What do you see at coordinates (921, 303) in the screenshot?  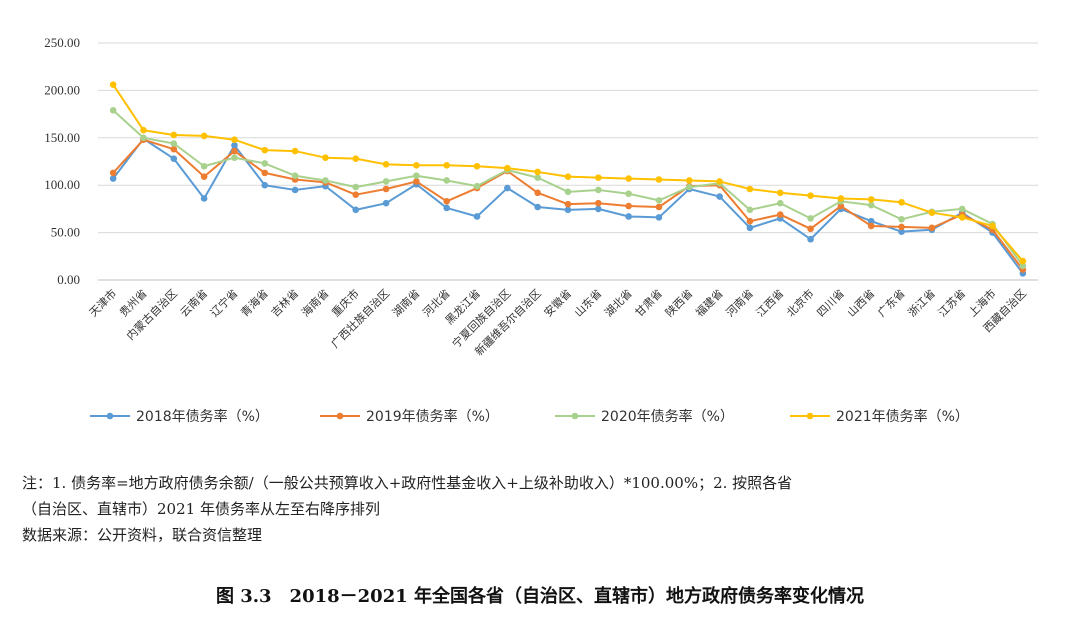 I see `x-tick-label: 浙江省` at bounding box center [921, 303].